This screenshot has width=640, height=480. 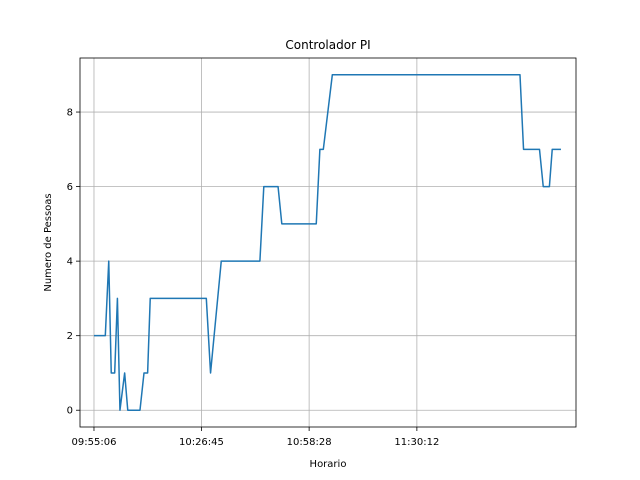 I want to click on y-tick-label: 6, so click(x=70, y=187).